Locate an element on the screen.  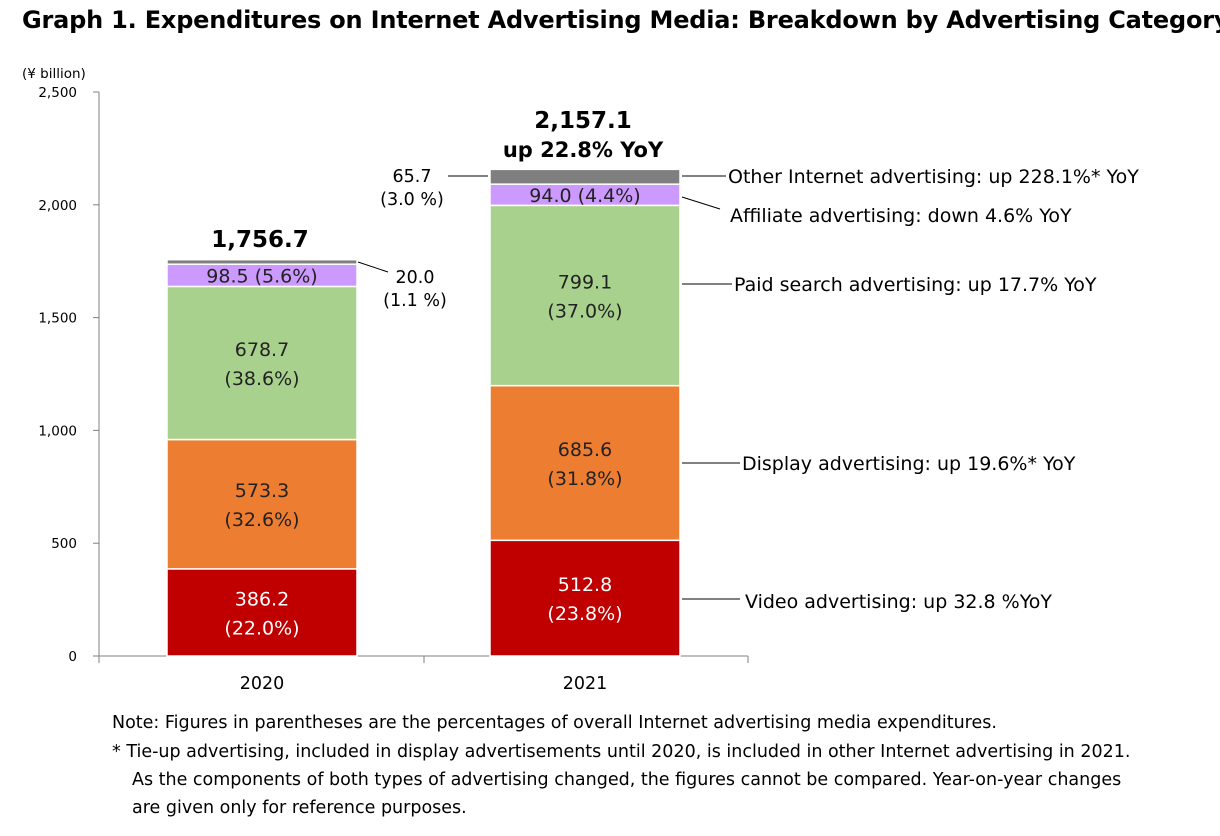
annotation-paid-search: Paid search advertising: up 17.7% YoY is located at coordinates (915, 285).